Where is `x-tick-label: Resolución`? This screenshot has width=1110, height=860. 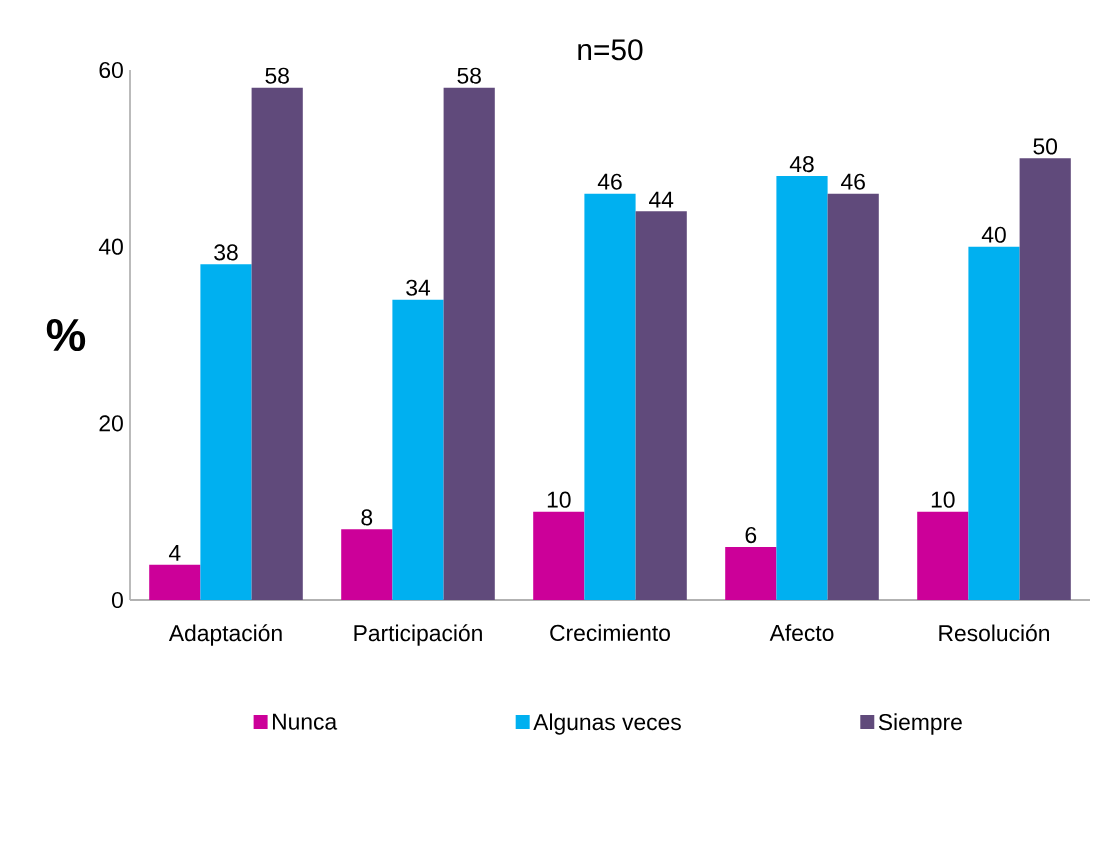
x-tick-label: Resolución is located at coordinates (994, 633).